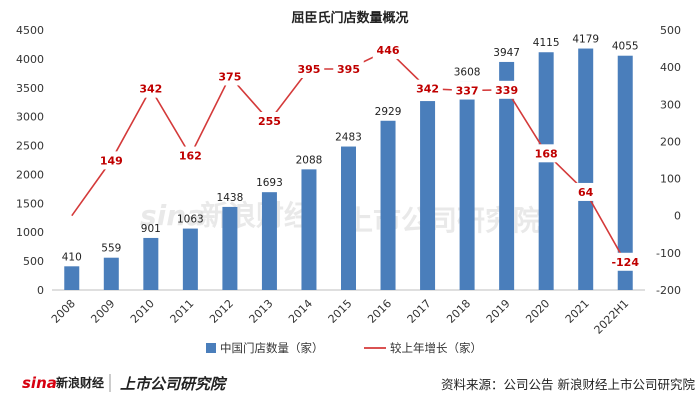  I want to click on left-axis-tick-label: 2000, so click(30, 174).